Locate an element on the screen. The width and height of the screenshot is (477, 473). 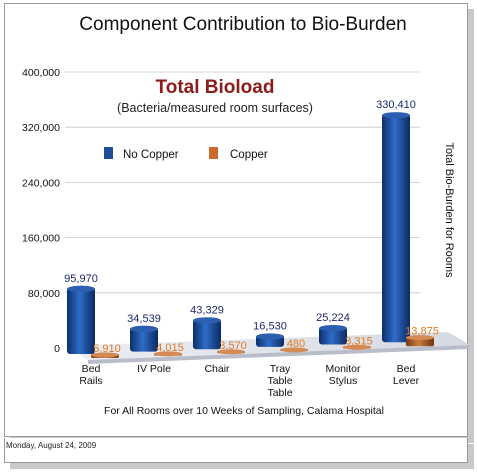
category-label: Stylus is located at coordinates (343, 381).